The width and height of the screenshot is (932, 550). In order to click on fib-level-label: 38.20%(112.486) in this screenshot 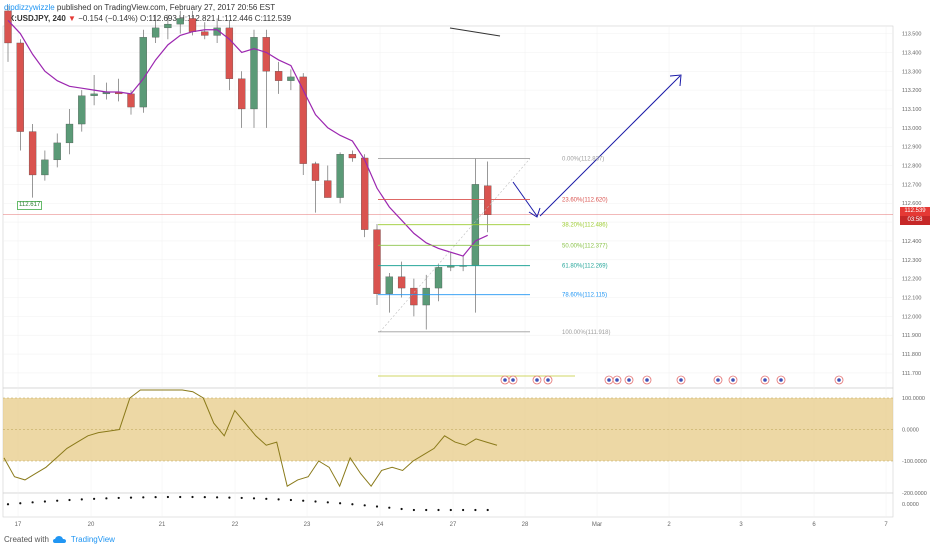, I will do `click(585, 226)`.